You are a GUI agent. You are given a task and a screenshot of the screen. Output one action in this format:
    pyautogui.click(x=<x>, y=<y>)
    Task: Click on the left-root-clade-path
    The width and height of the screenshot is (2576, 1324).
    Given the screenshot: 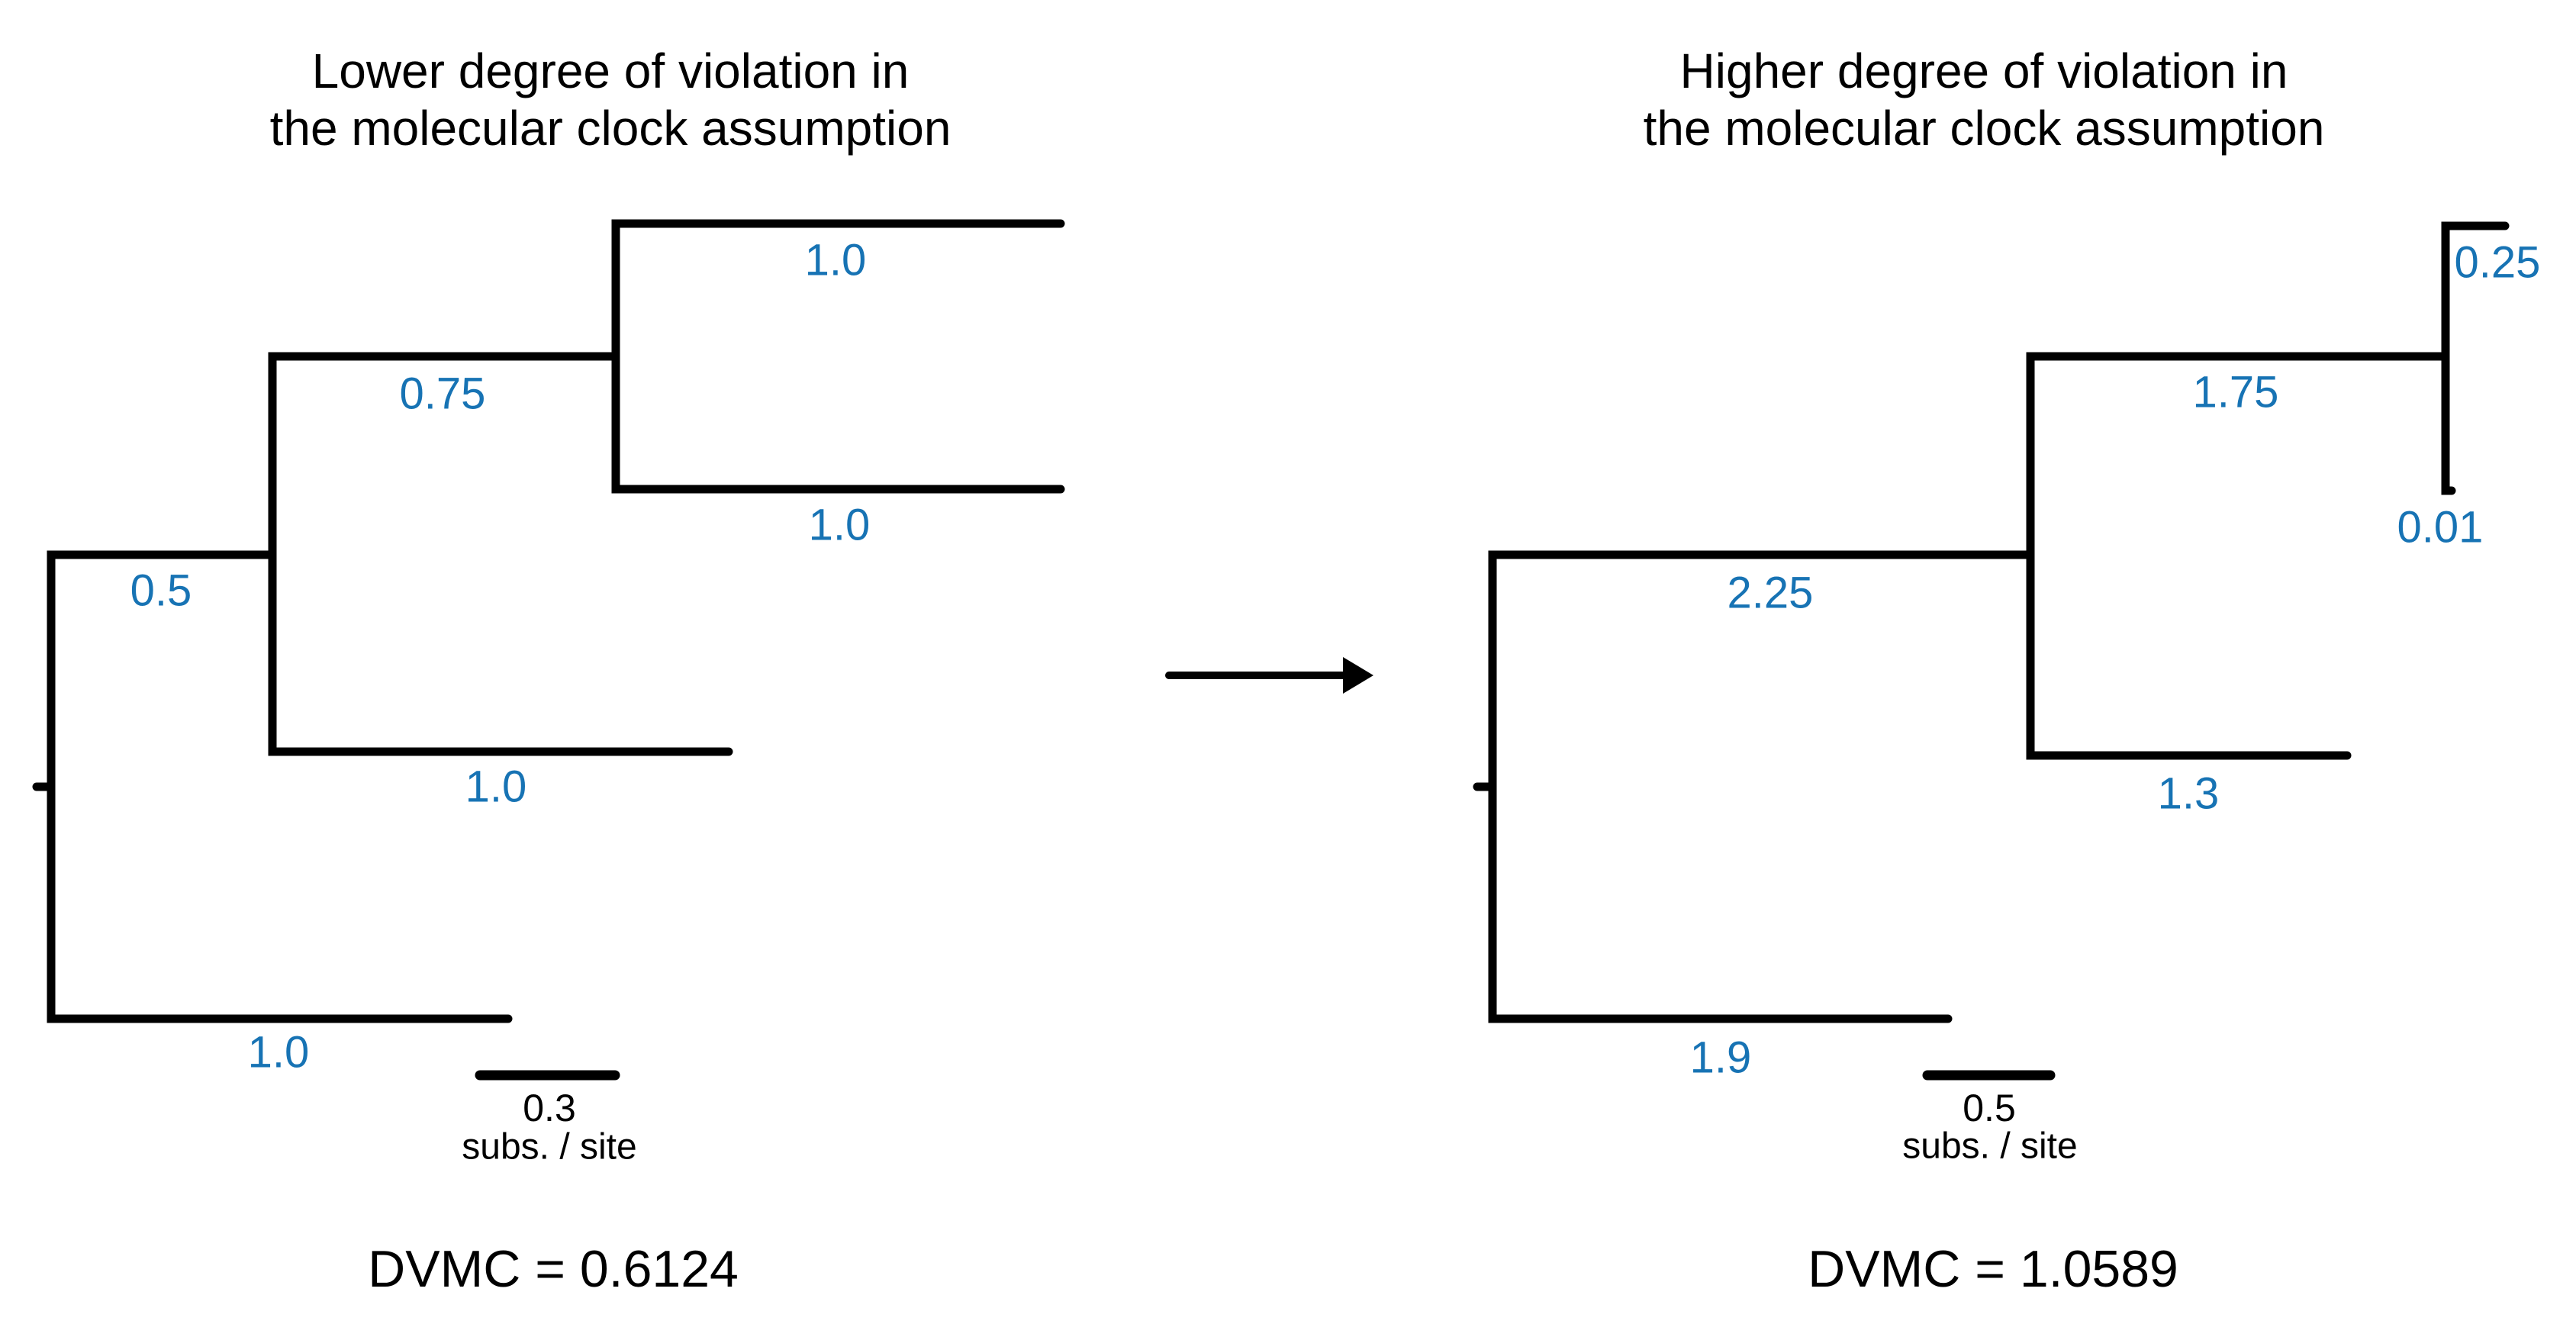 What is the action you would take?
    pyautogui.click(x=280, y=786)
    